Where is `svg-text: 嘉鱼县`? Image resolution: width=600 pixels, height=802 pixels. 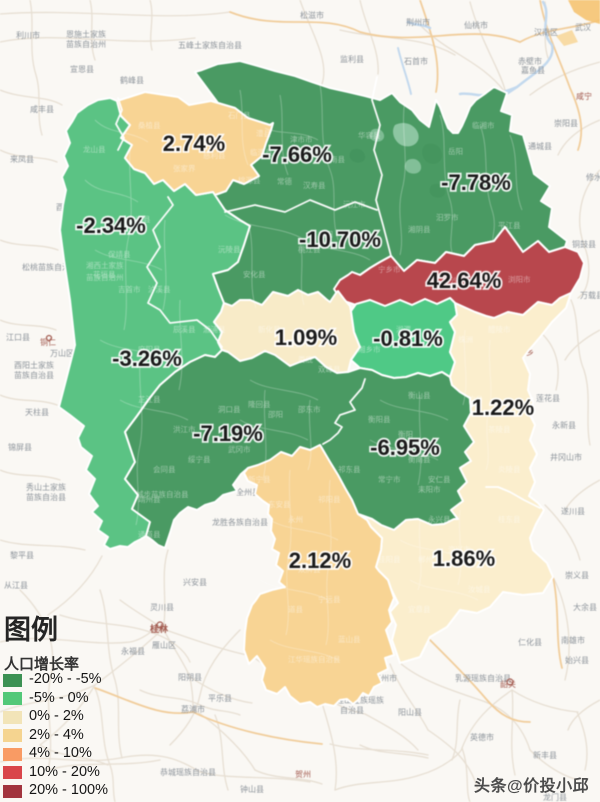
svg-text: 嘉鱼县 is located at coordinates (533, 70).